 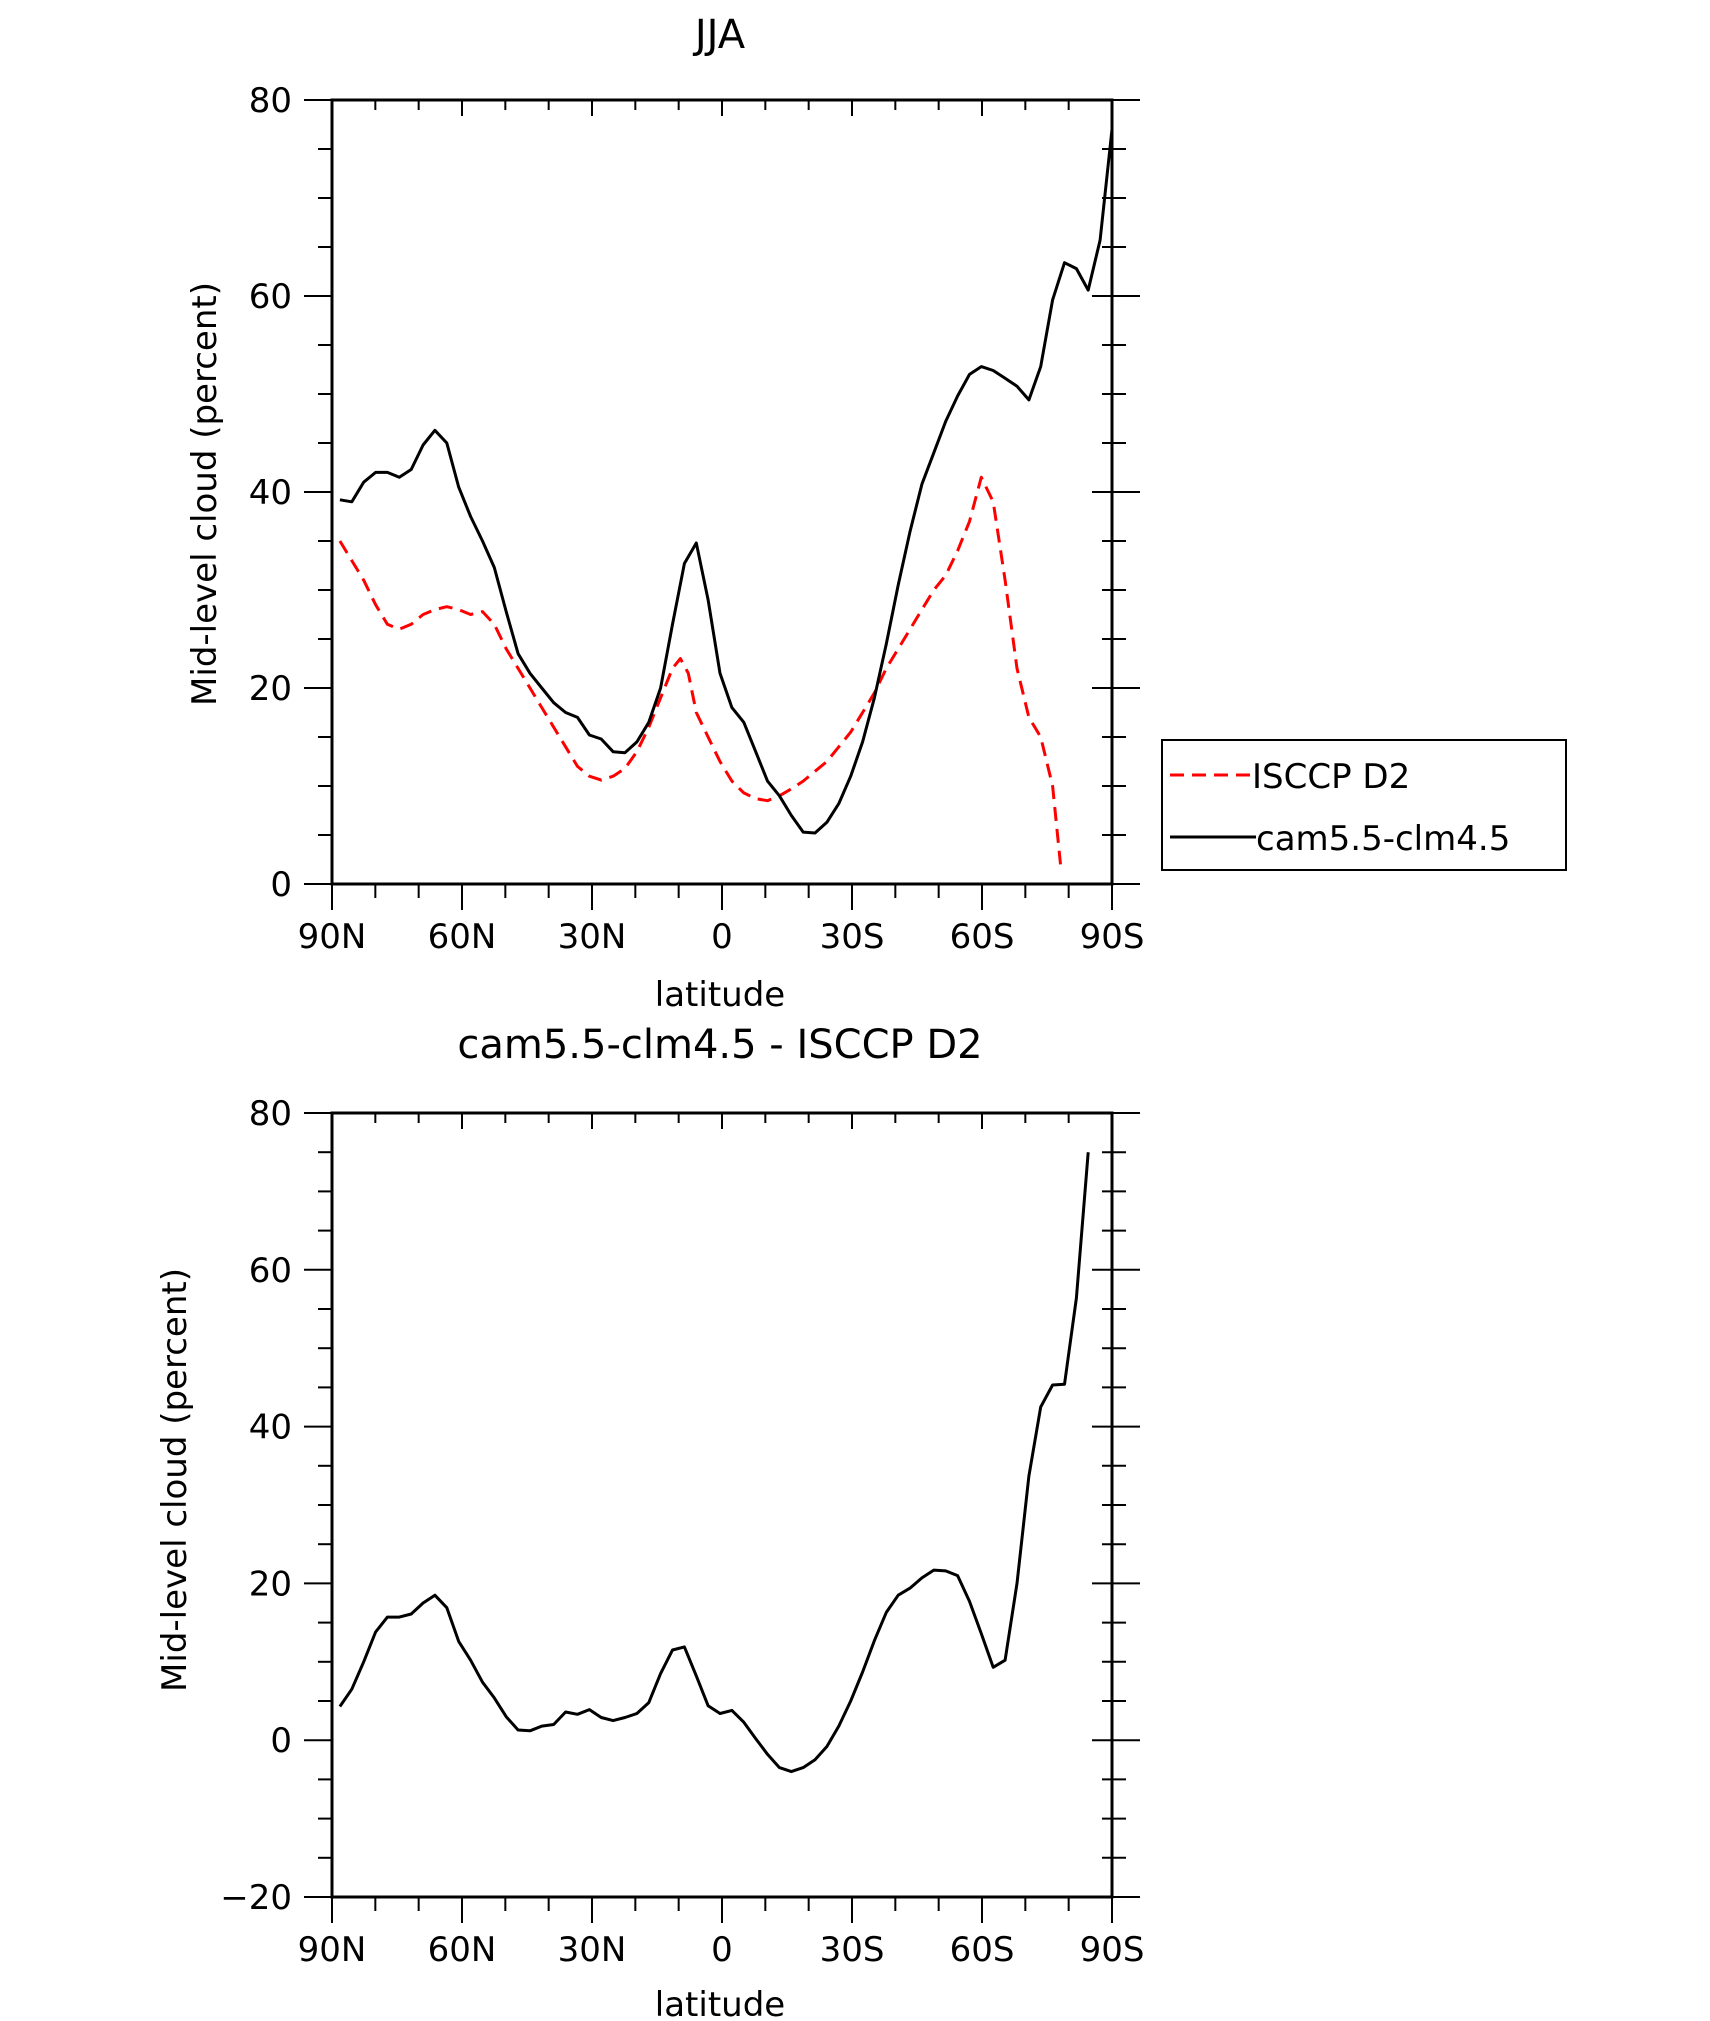 What do you see at coordinates (1331, 777) in the screenshot?
I see `legend-label-isccp: ISCCP D2` at bounding box center [1331, 777].